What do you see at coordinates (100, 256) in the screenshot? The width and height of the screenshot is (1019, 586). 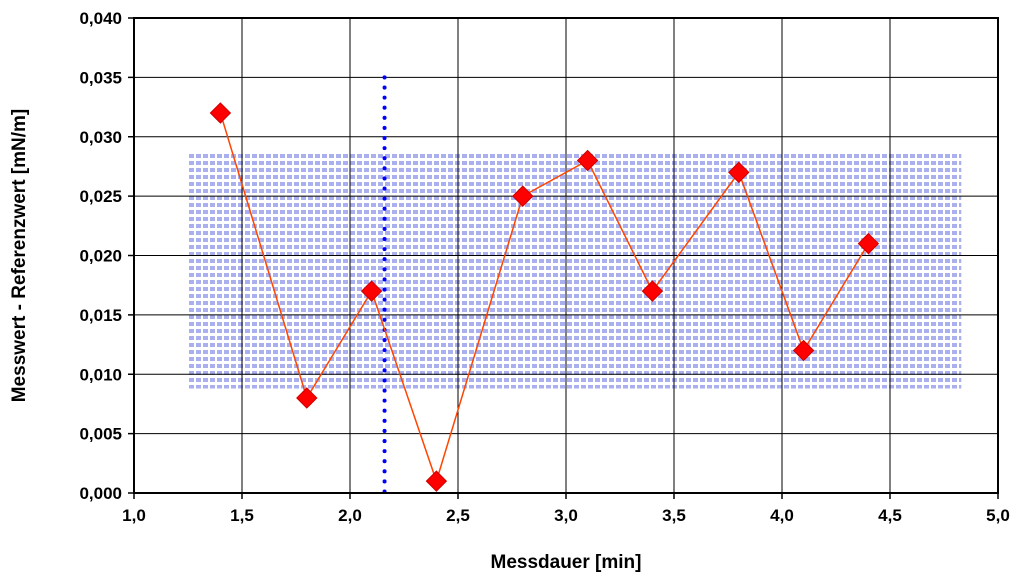 I see `y-tick-label: 0,020` at bounding box center [100, 256].